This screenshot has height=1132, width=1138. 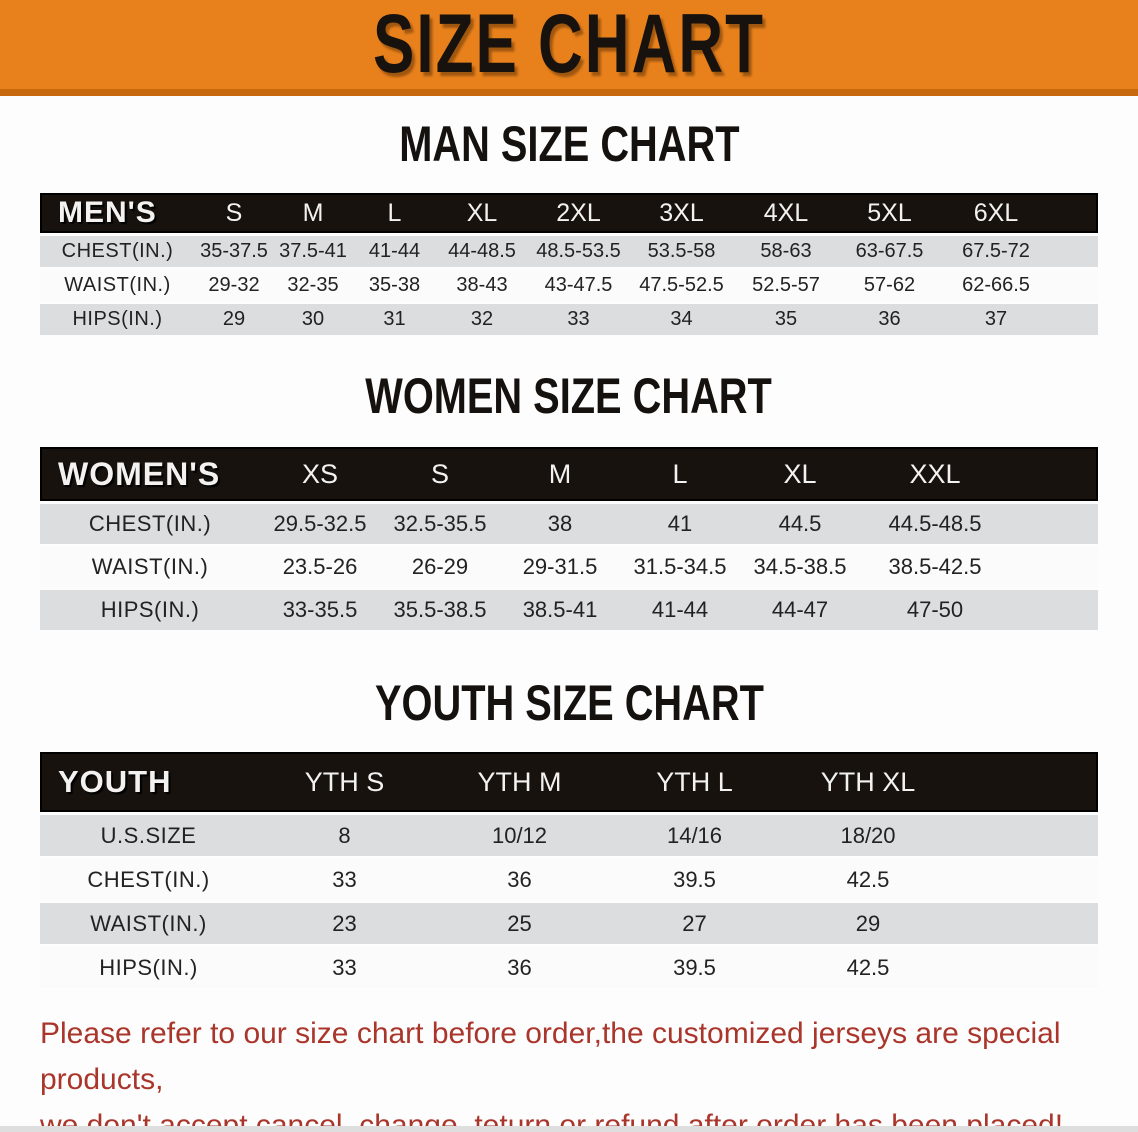 What do you see at coordinates (150, 474) in the screenshot?
I see `table-corner-label: WOMEN'S` at bounding box center [150, 474].